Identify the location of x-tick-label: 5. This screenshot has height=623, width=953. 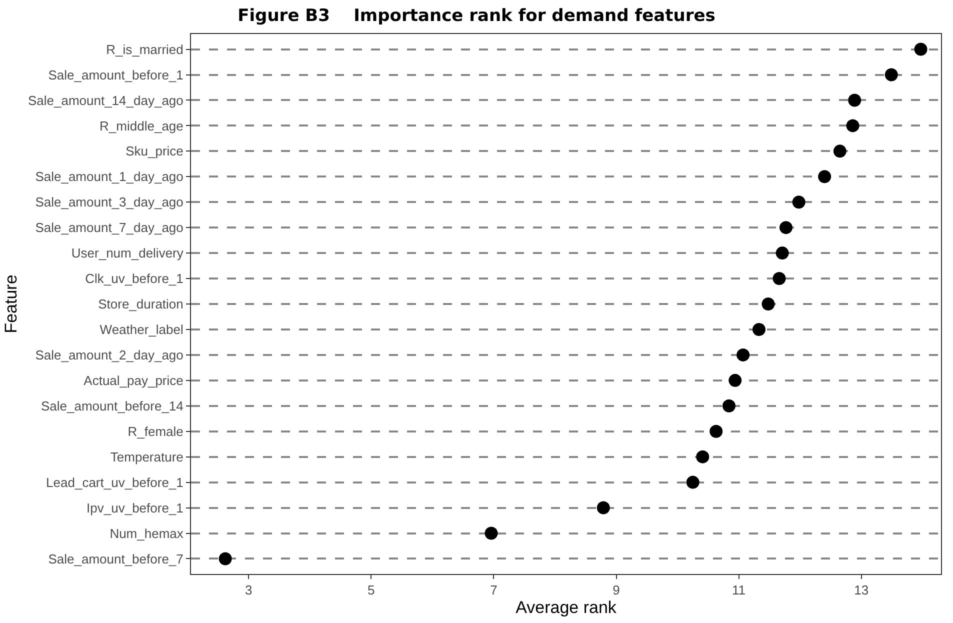
(371, 590).